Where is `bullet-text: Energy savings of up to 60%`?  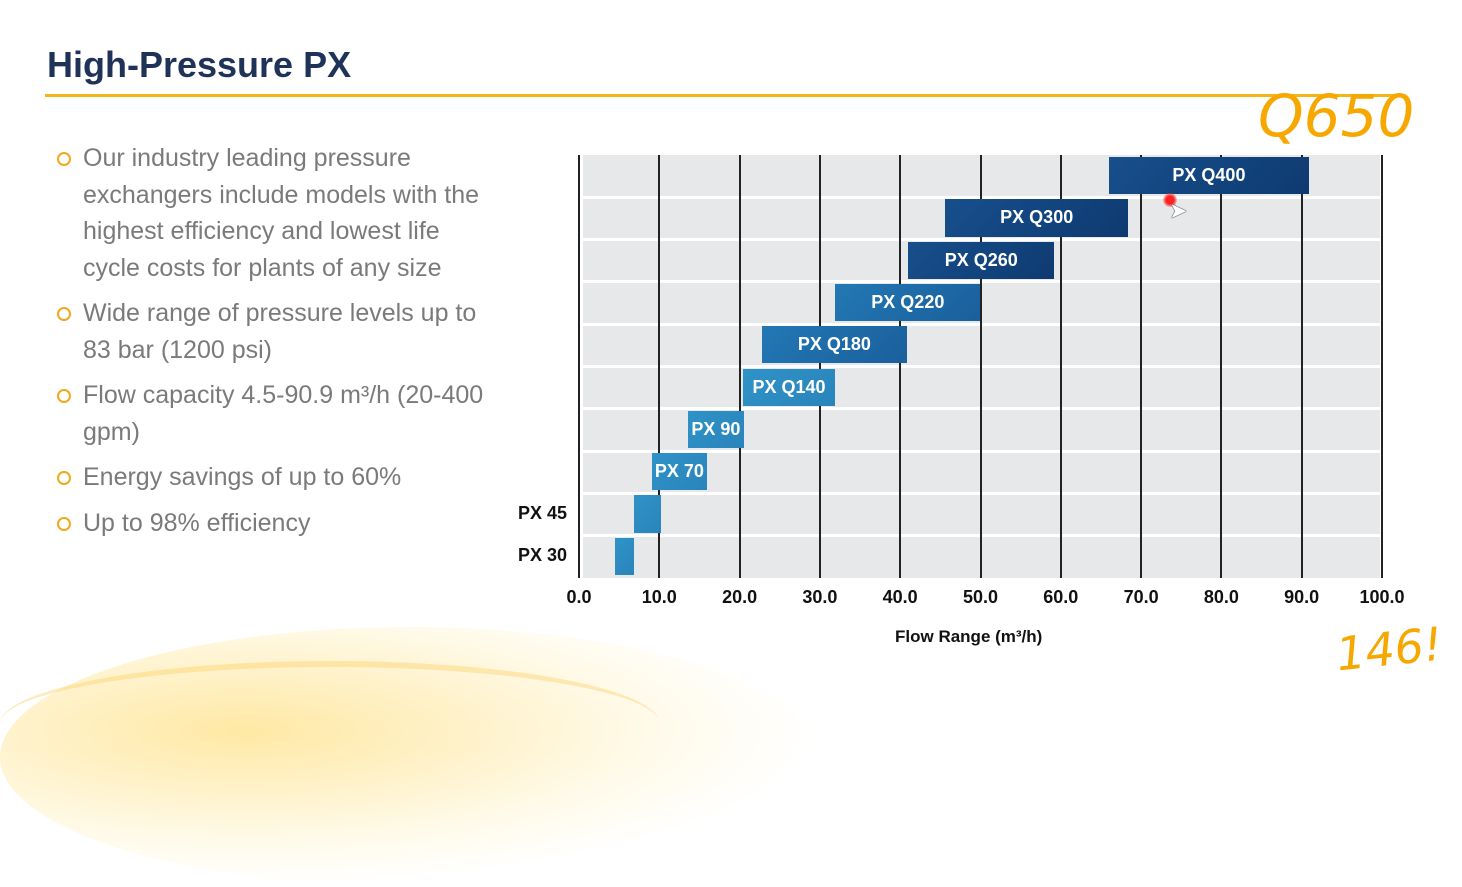
bullet-text: Energy savings of up to 60% is located at coordinates (242, 477).